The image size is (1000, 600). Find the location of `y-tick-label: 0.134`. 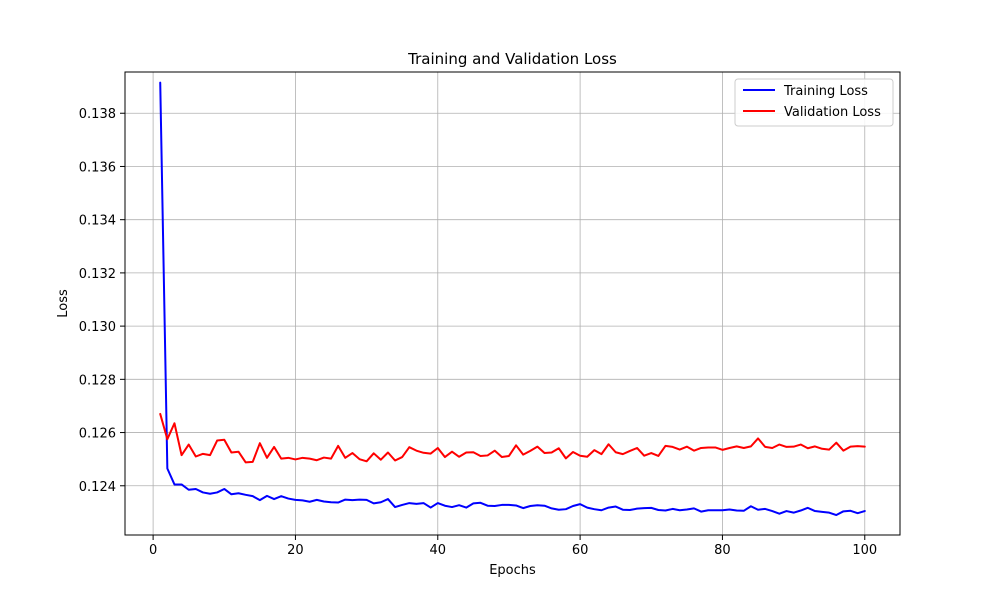

y-tick-label: 0.134 is located at coordinates (97, 221).